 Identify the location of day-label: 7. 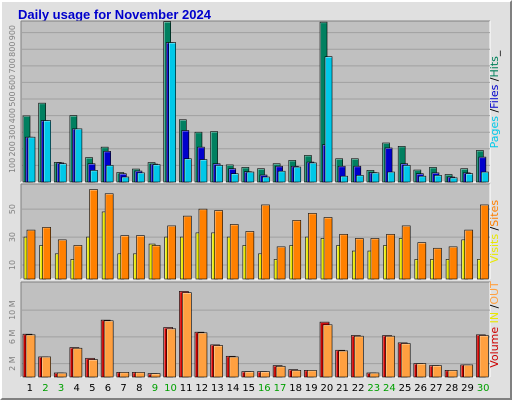
(123, 388).